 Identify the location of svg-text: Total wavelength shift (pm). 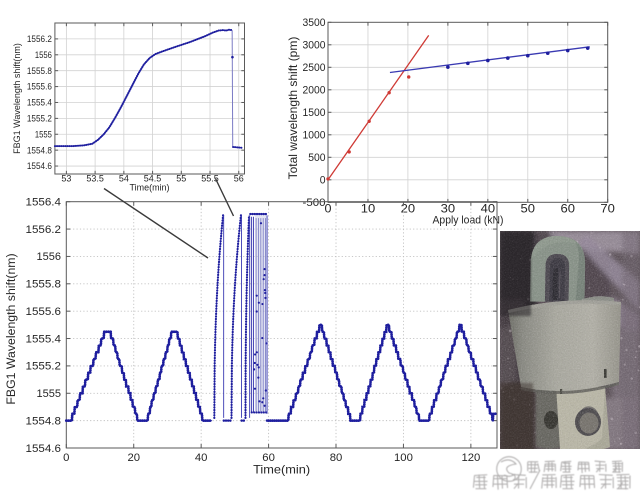
(293, 108).